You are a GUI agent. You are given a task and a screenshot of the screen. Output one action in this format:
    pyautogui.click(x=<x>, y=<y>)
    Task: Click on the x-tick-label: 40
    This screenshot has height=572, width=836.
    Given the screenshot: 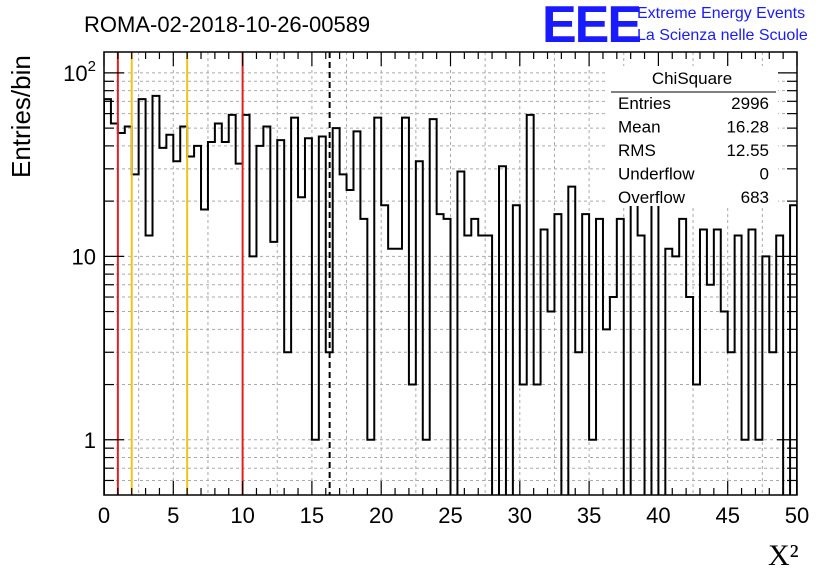 What is the action you would take?
    pyautogui.click(x=658, y=515)
    